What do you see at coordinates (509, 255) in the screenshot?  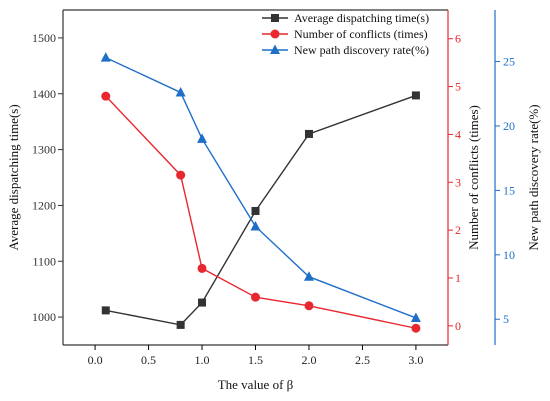 I see `right2-y-tick-label: 10` at bounding box center [509, 255].